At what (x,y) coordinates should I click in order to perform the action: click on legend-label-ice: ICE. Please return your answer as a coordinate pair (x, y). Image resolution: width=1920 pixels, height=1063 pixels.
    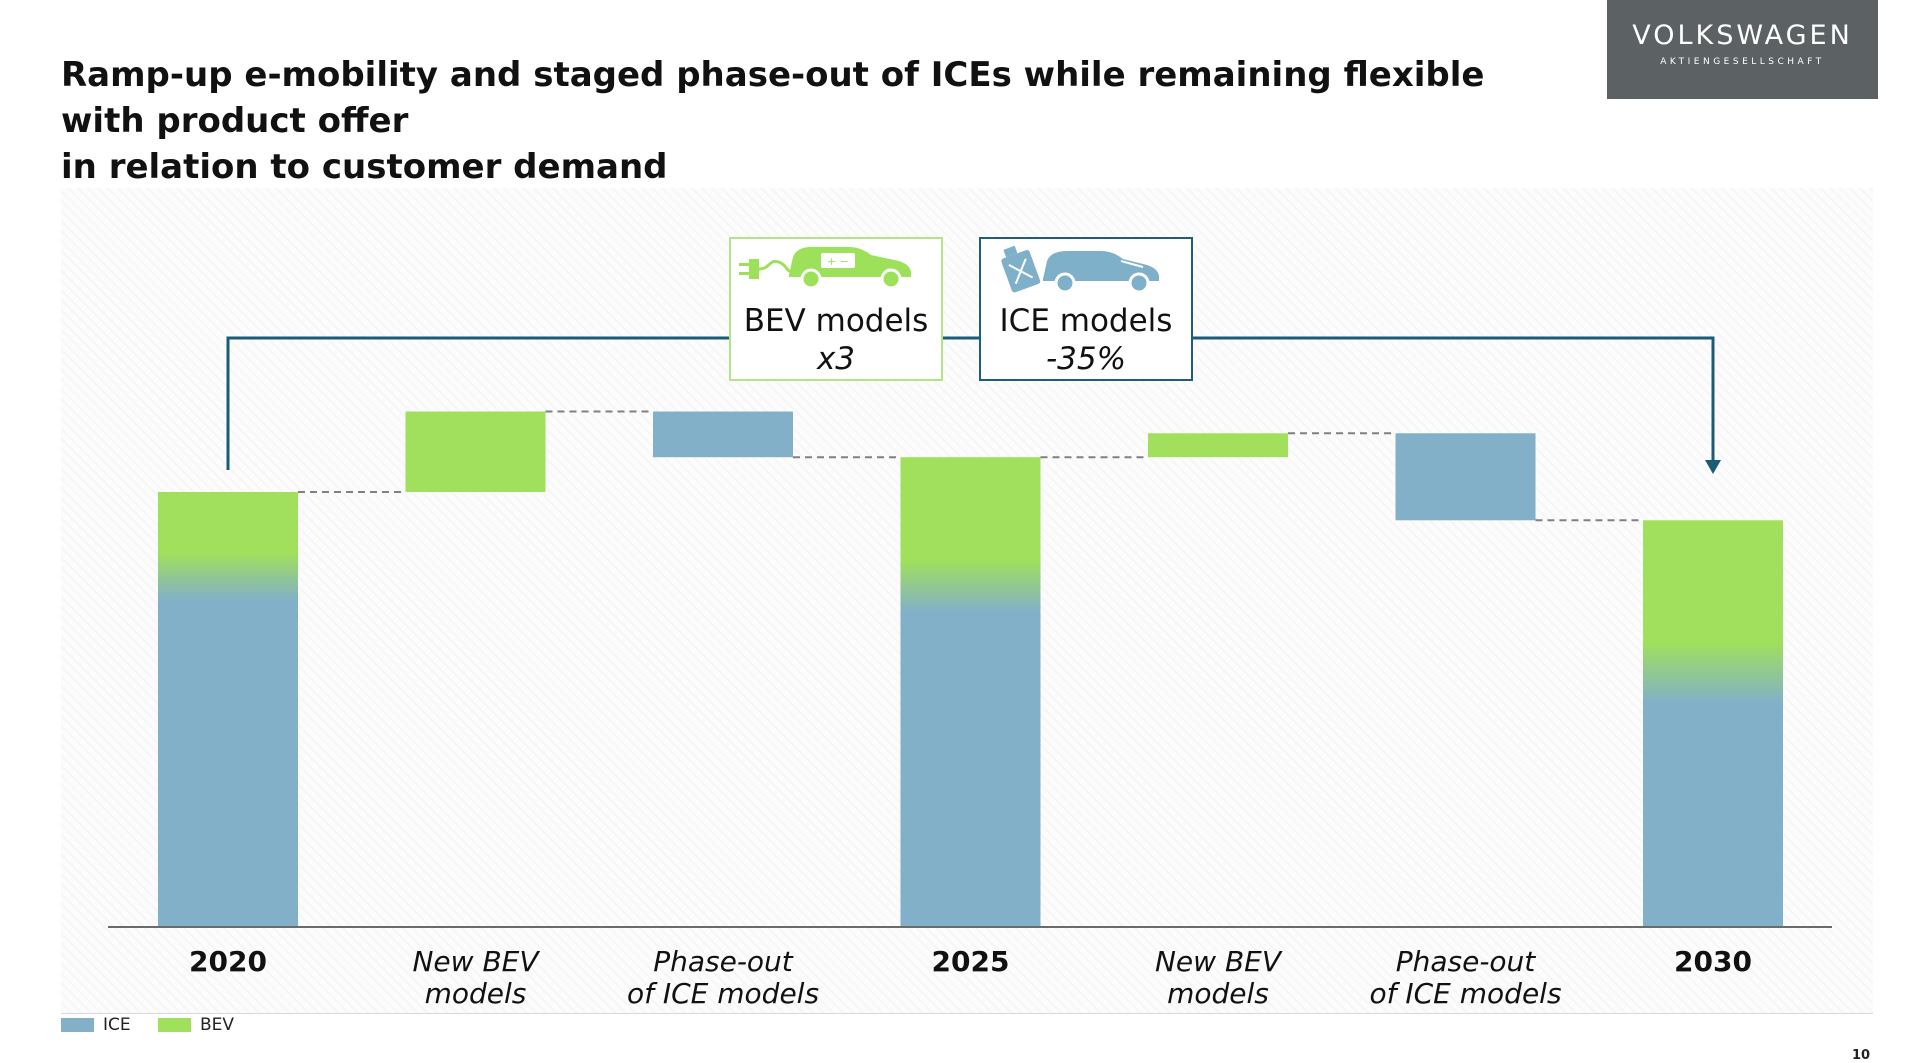
    Looking at the image, I should click on (117, 1025).